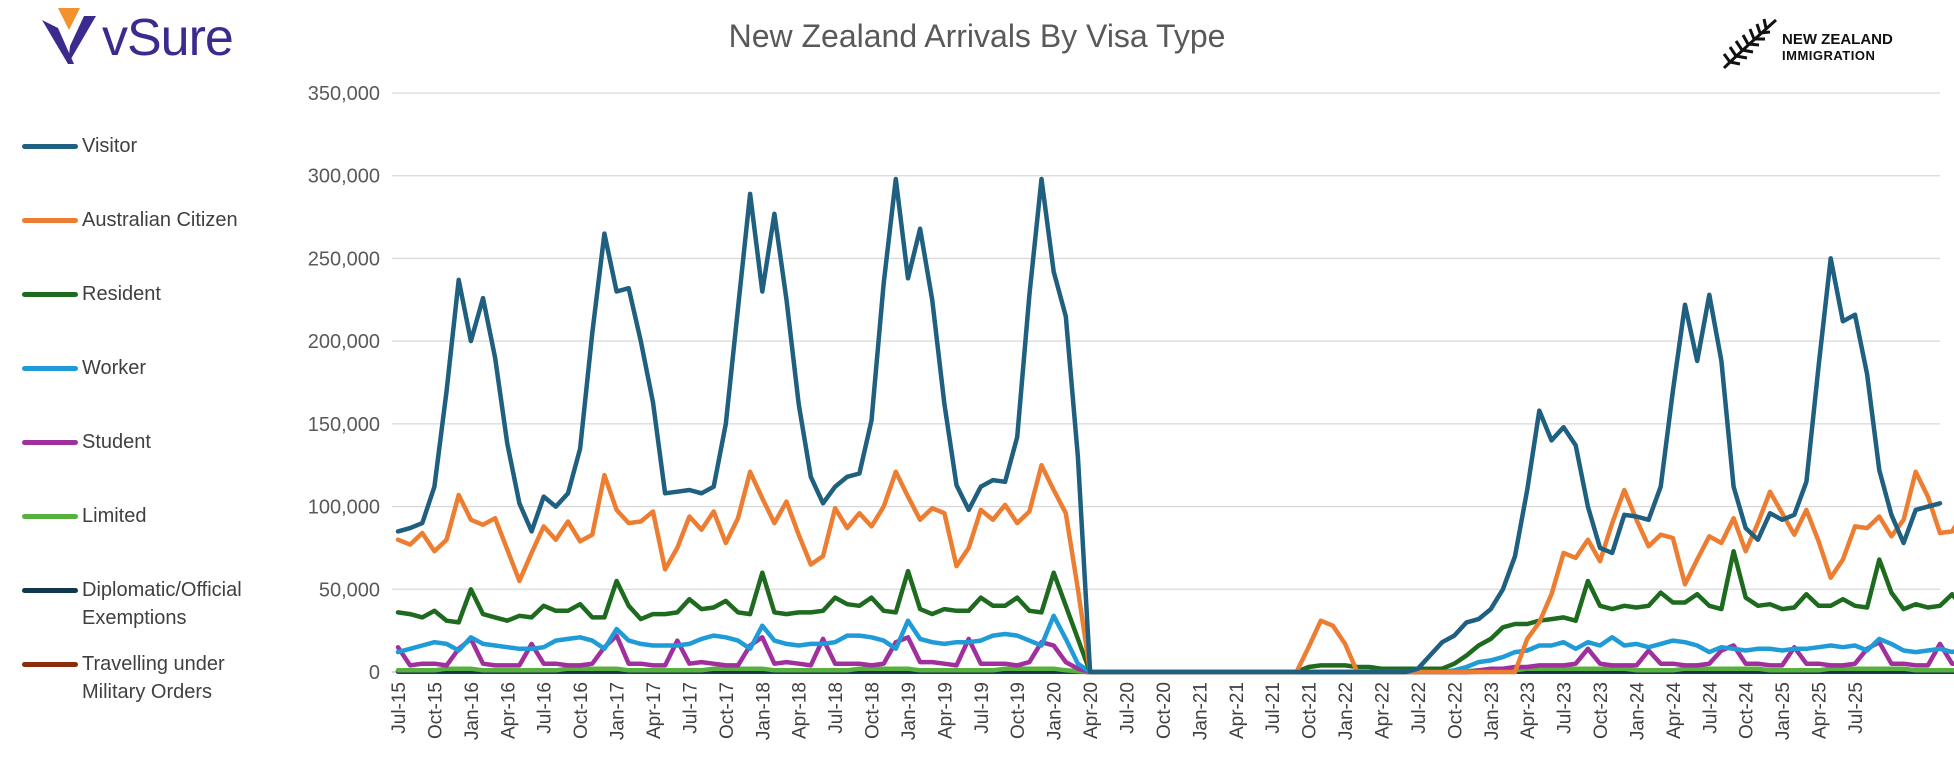 This screenshot has width=1954, height=762. I want to click on y-tick-label: 0, so click(374, 673).